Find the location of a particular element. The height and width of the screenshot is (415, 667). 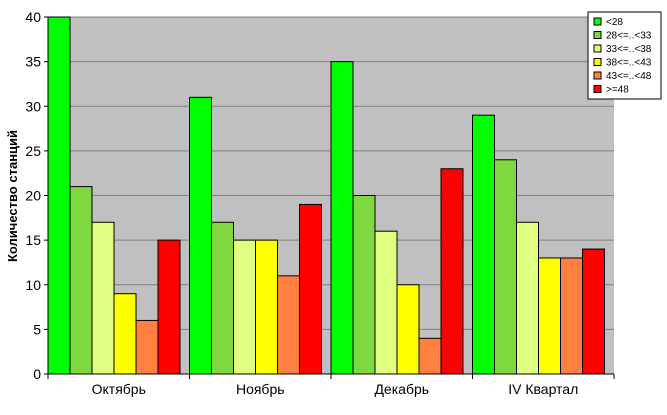

legend-box is located at coordinates (624, 55).